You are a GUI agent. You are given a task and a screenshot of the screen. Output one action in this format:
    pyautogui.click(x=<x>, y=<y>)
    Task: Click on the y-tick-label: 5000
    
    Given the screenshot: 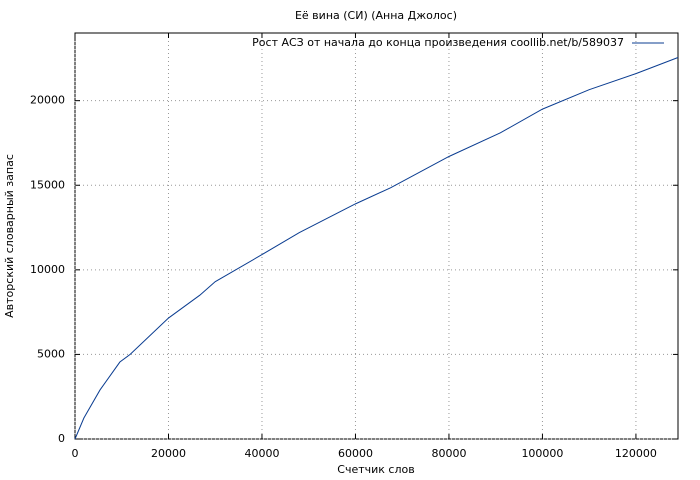 What is the action you would take?
    pyautogui.click(x=51, y=353)
    